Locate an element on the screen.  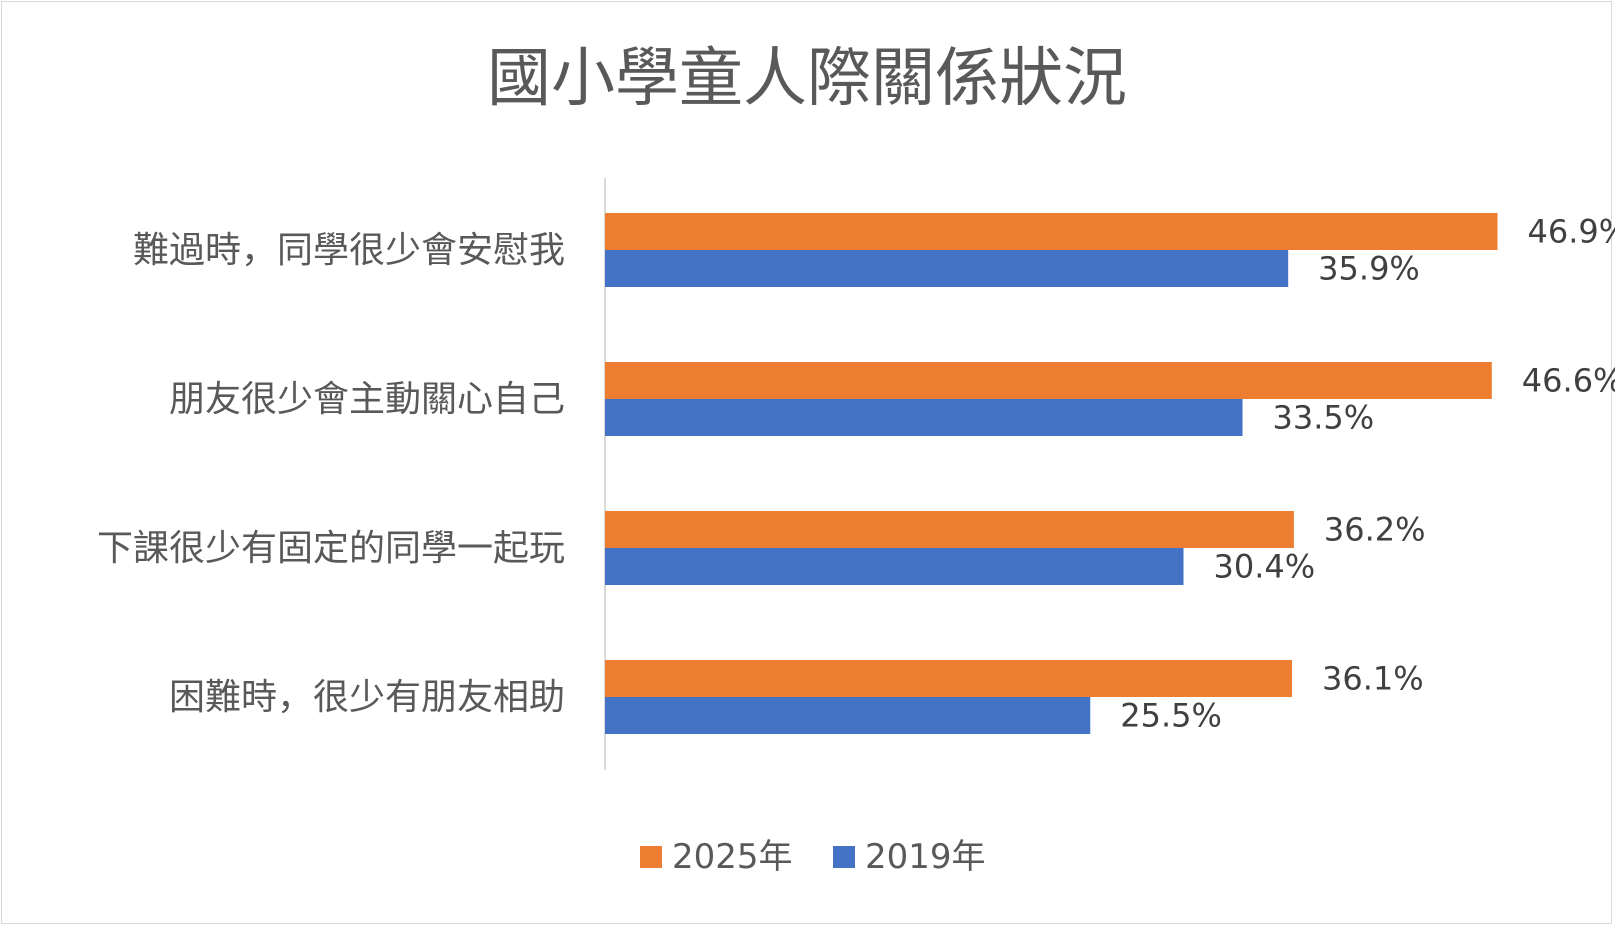
category-label: 困難時，很少有朋友相助 is located at coordinates (367, 697).